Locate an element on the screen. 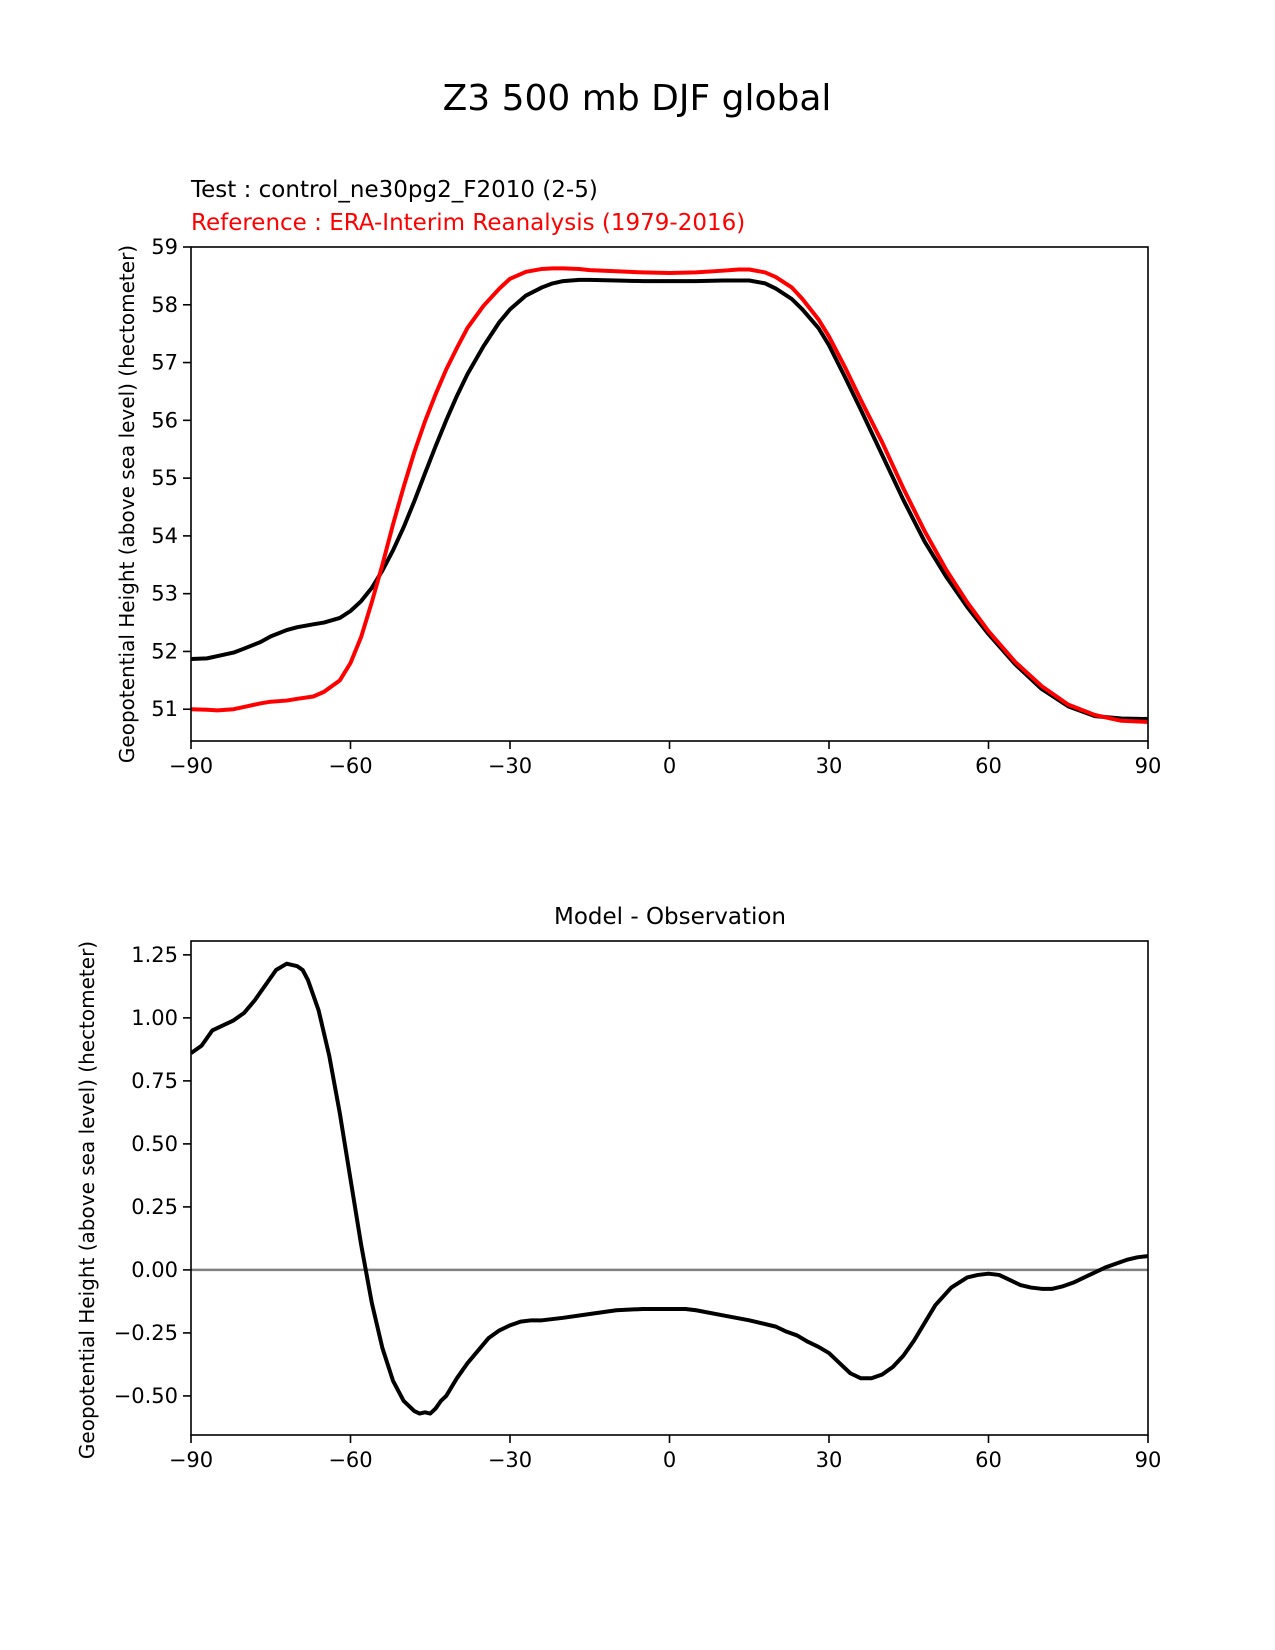 This screenshot has height=1650, width=1275. y-tick-label: −0.50 is located at coordinates (146, 1396).